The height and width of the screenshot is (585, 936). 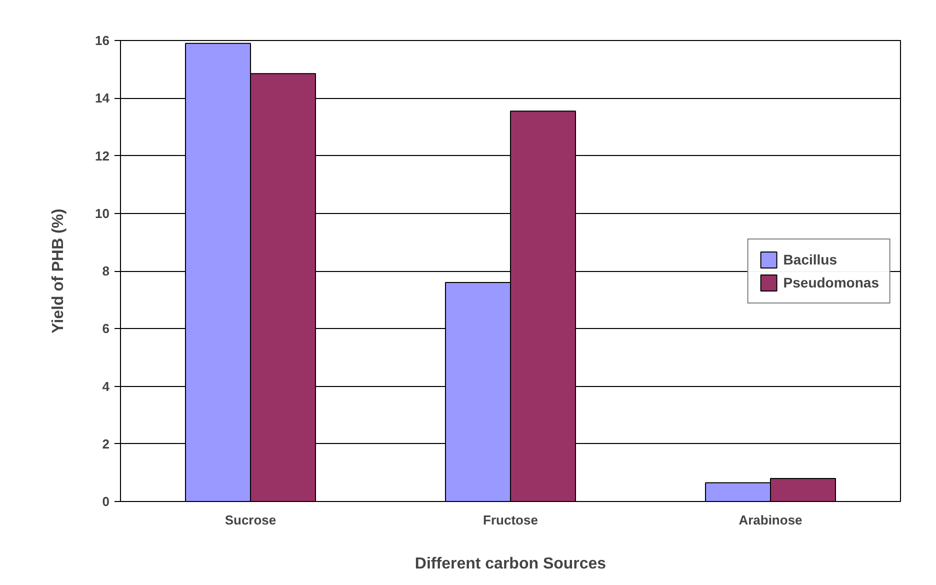 What do you see at coordinates (106, 444) in the screenshot?
I see `y-tick-label: 2` at bounding box center [106, 444].